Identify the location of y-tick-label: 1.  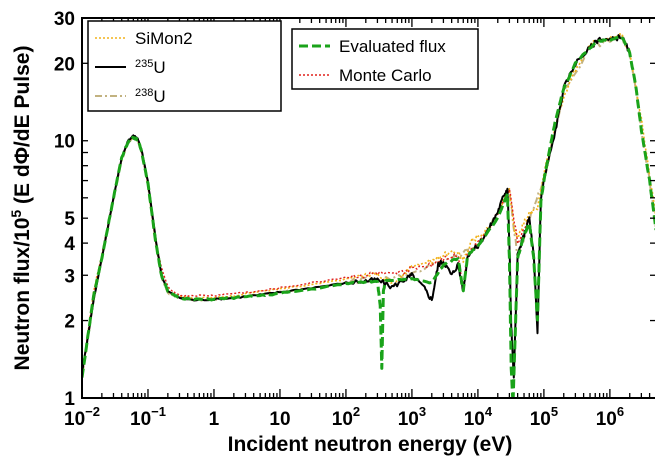
(69, 399).